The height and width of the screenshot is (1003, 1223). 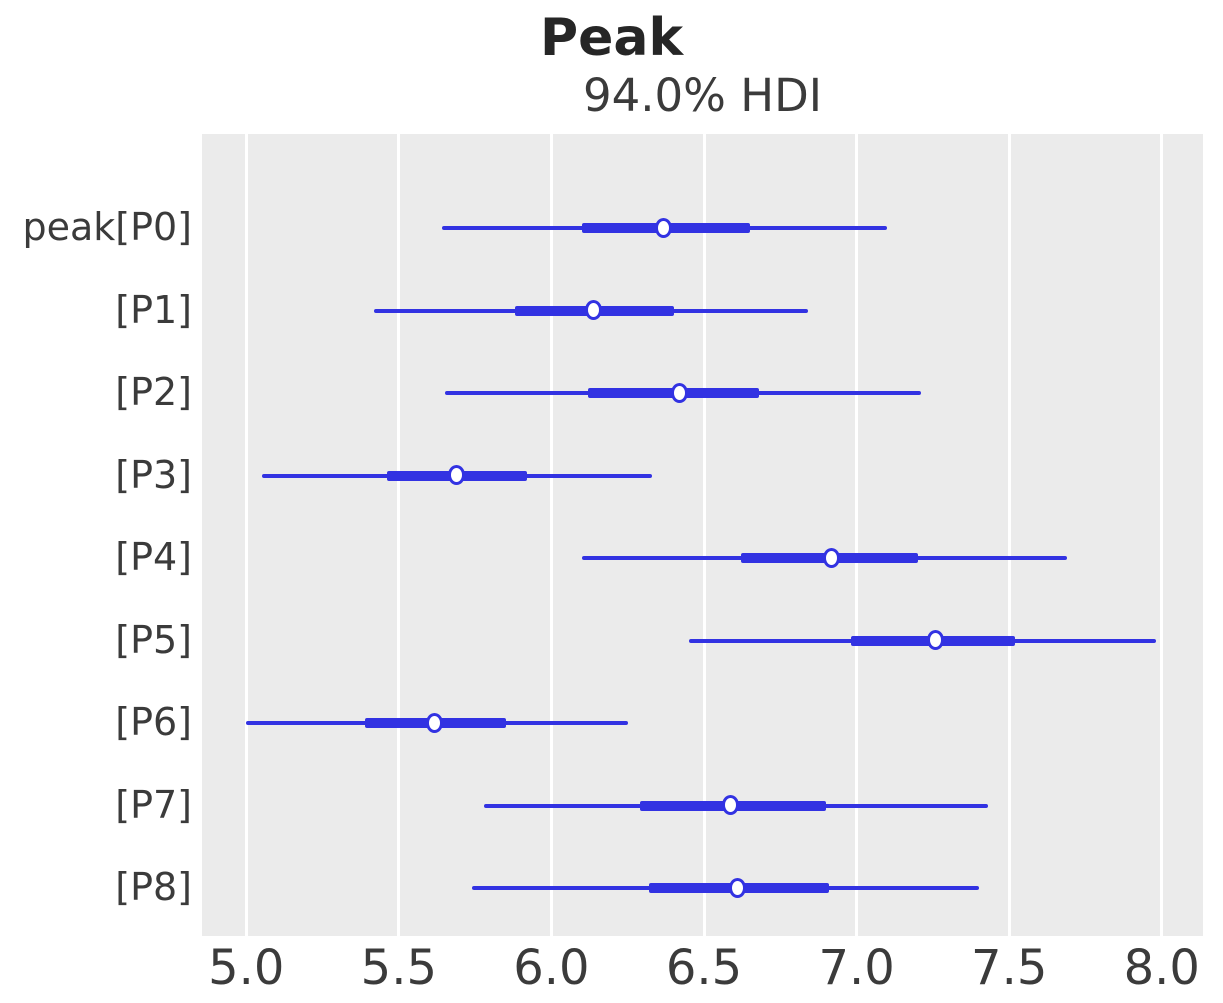 What do you see at coordinates (153, 804) in the screenshot?
I see `y-tick-label: [P7]` at bounding box center [153, 804].